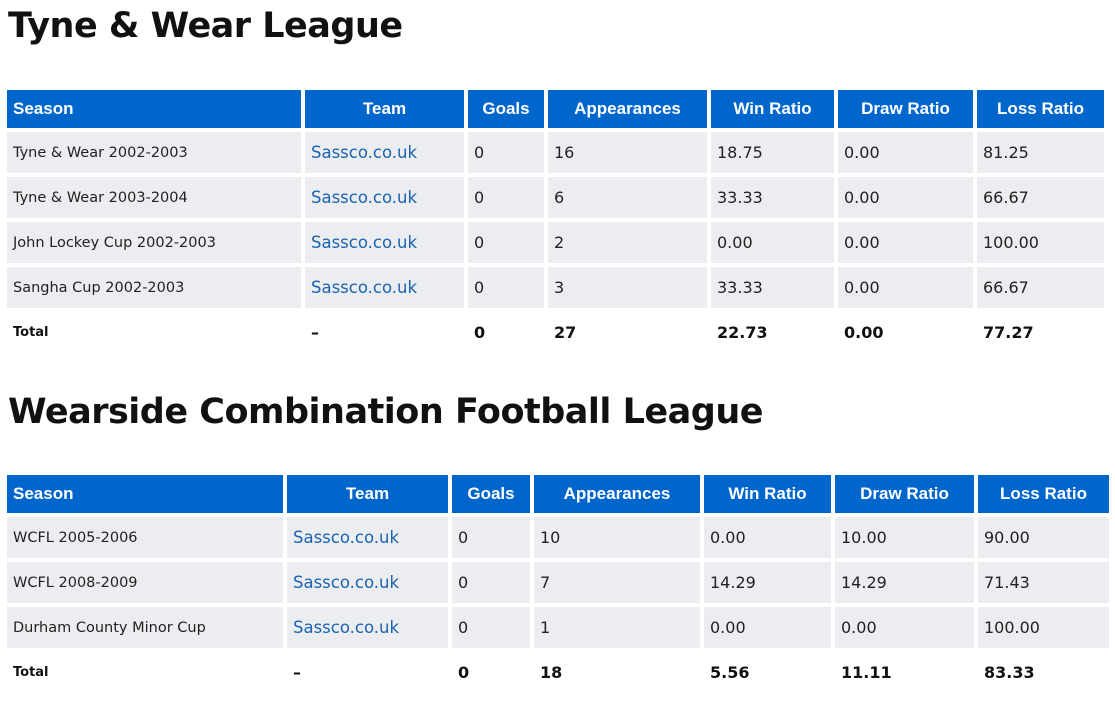 The image size is (1115, 708). What do you see at coordinates (772, 152) in the screenshot?
I see `win-ratio-cell: 18.75` at bounding box center [772, 152].